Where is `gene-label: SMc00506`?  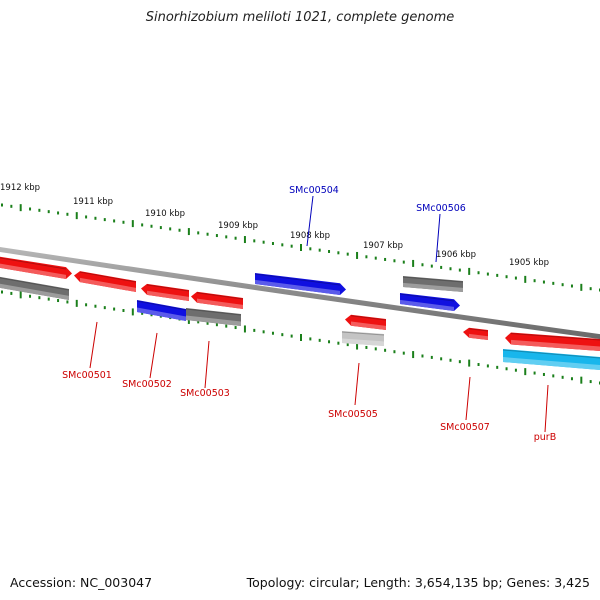
gene-label: SMc00506 is located at coordinates (441, 208).